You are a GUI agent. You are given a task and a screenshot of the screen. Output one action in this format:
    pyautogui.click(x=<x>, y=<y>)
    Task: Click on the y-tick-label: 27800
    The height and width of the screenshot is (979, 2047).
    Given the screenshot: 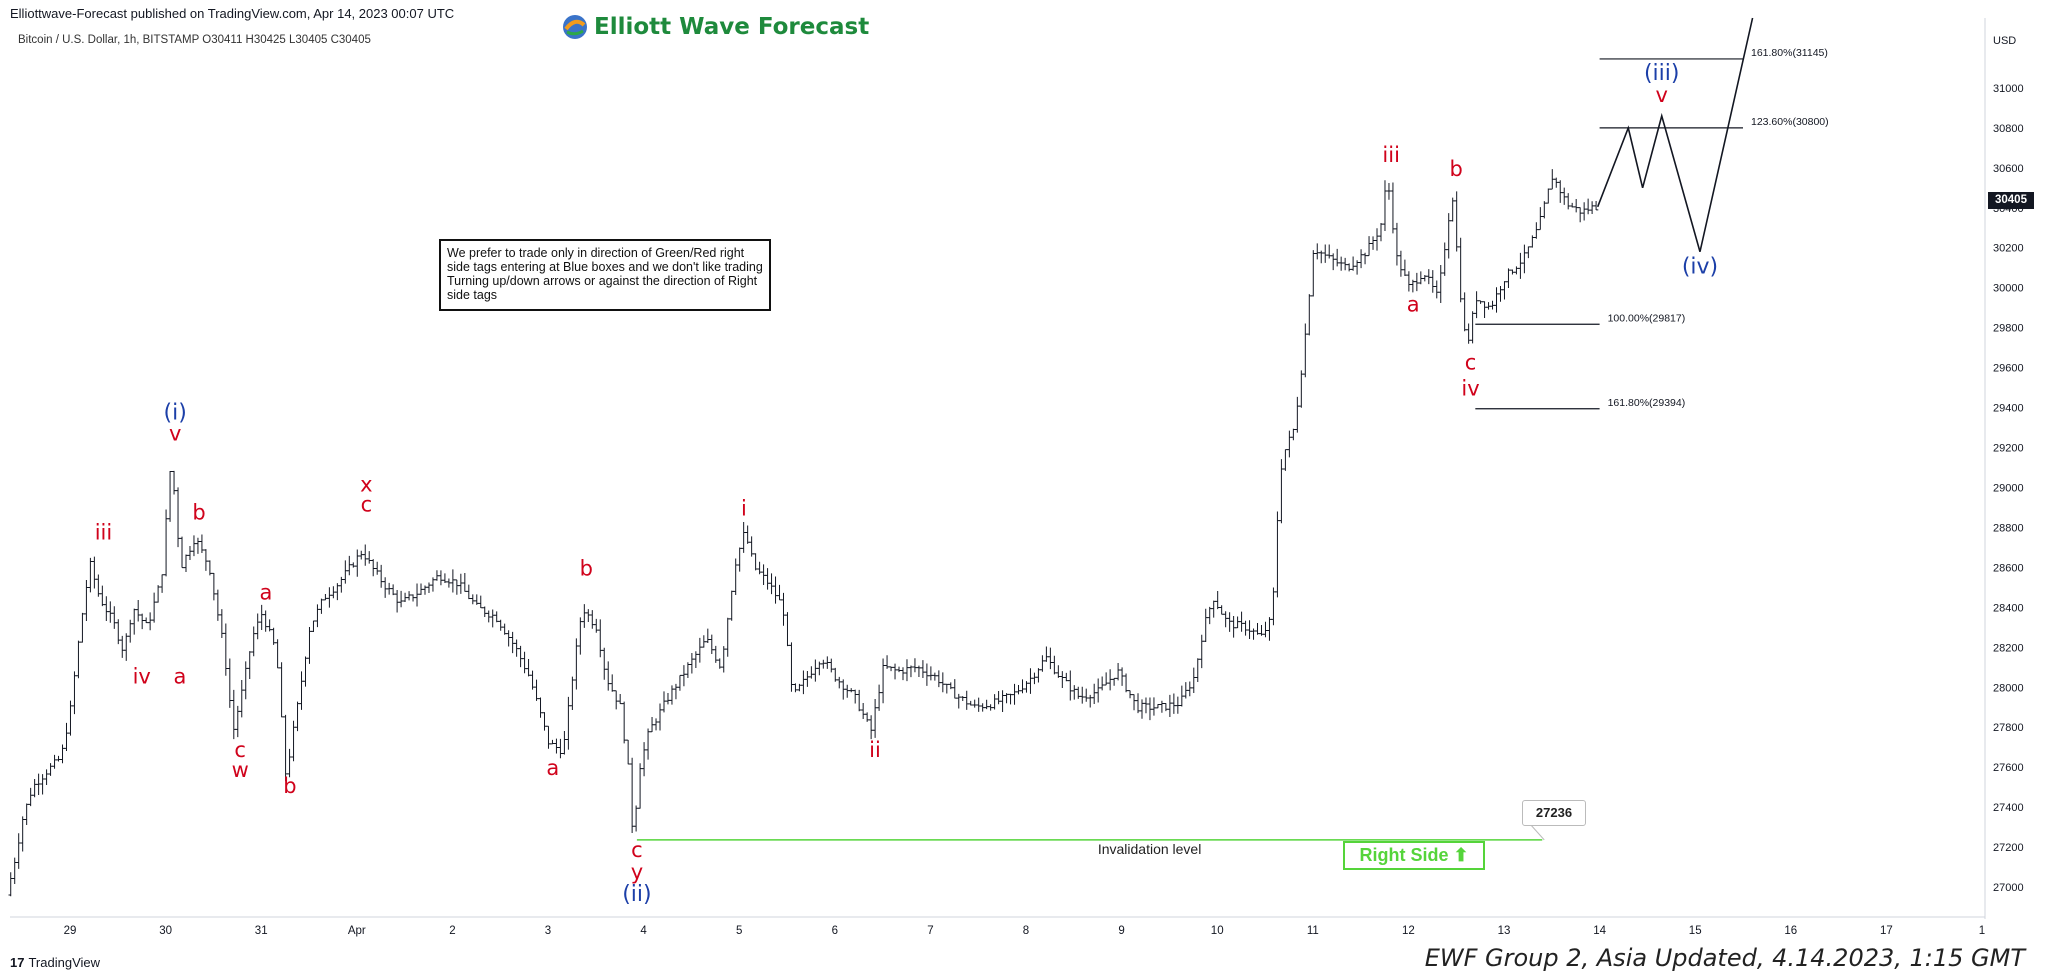 What is the action you would take?
    pyautogui.click(x=2008, y=728)
    